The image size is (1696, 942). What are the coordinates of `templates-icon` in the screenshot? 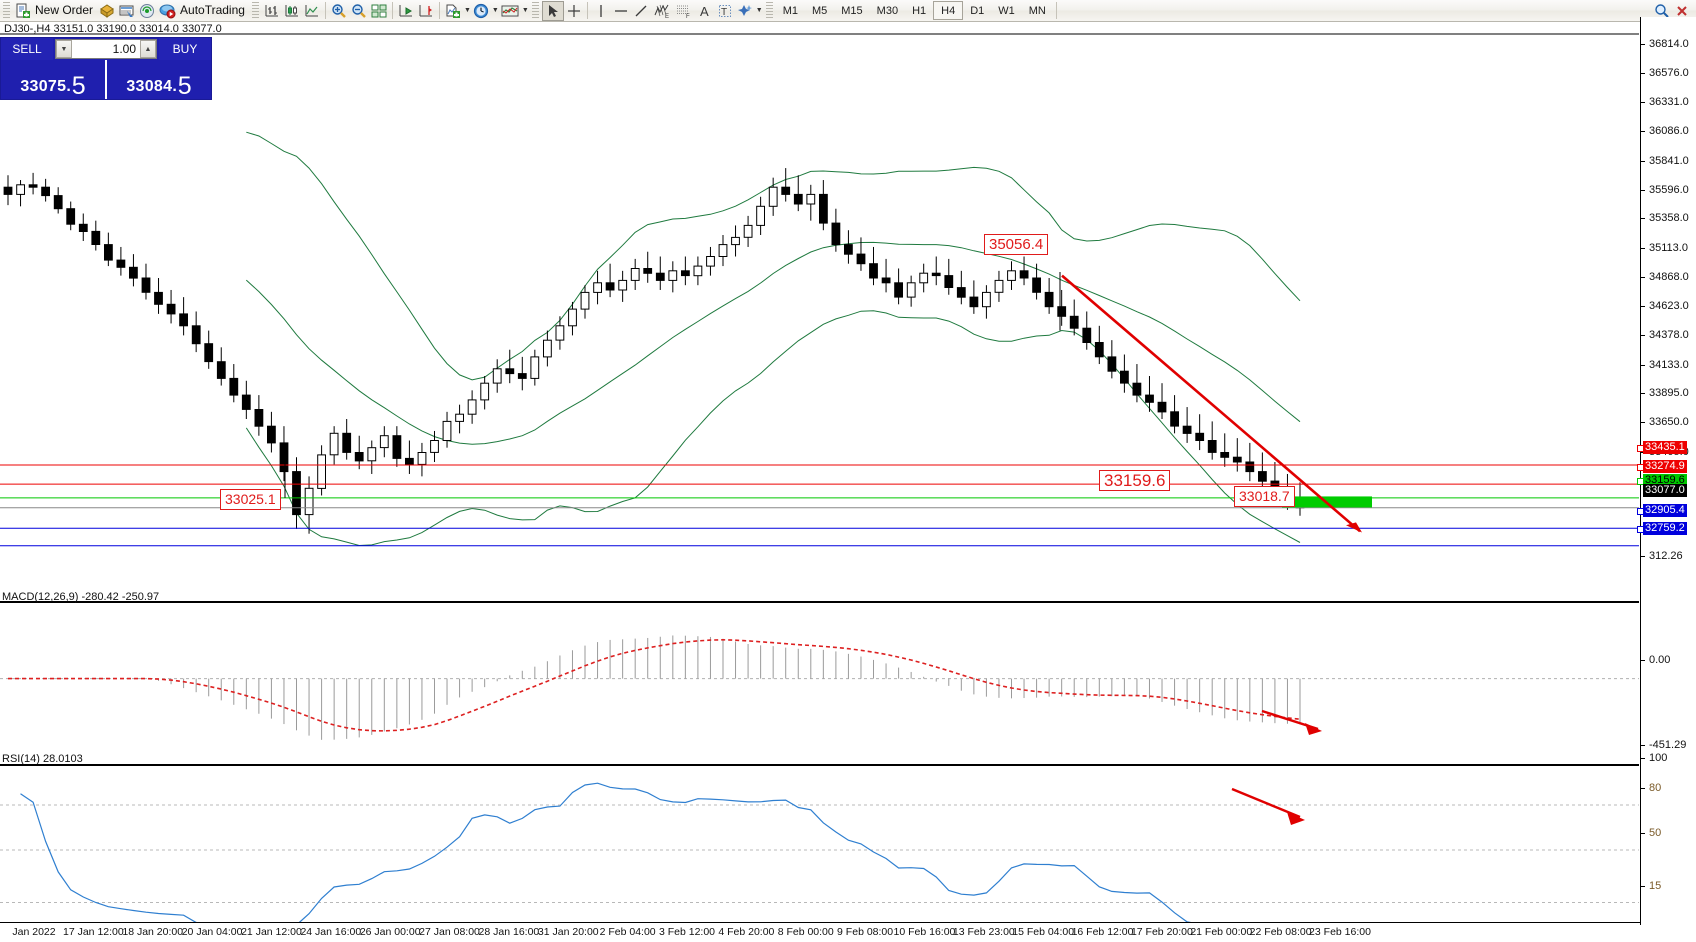 It's located at (510, 11).